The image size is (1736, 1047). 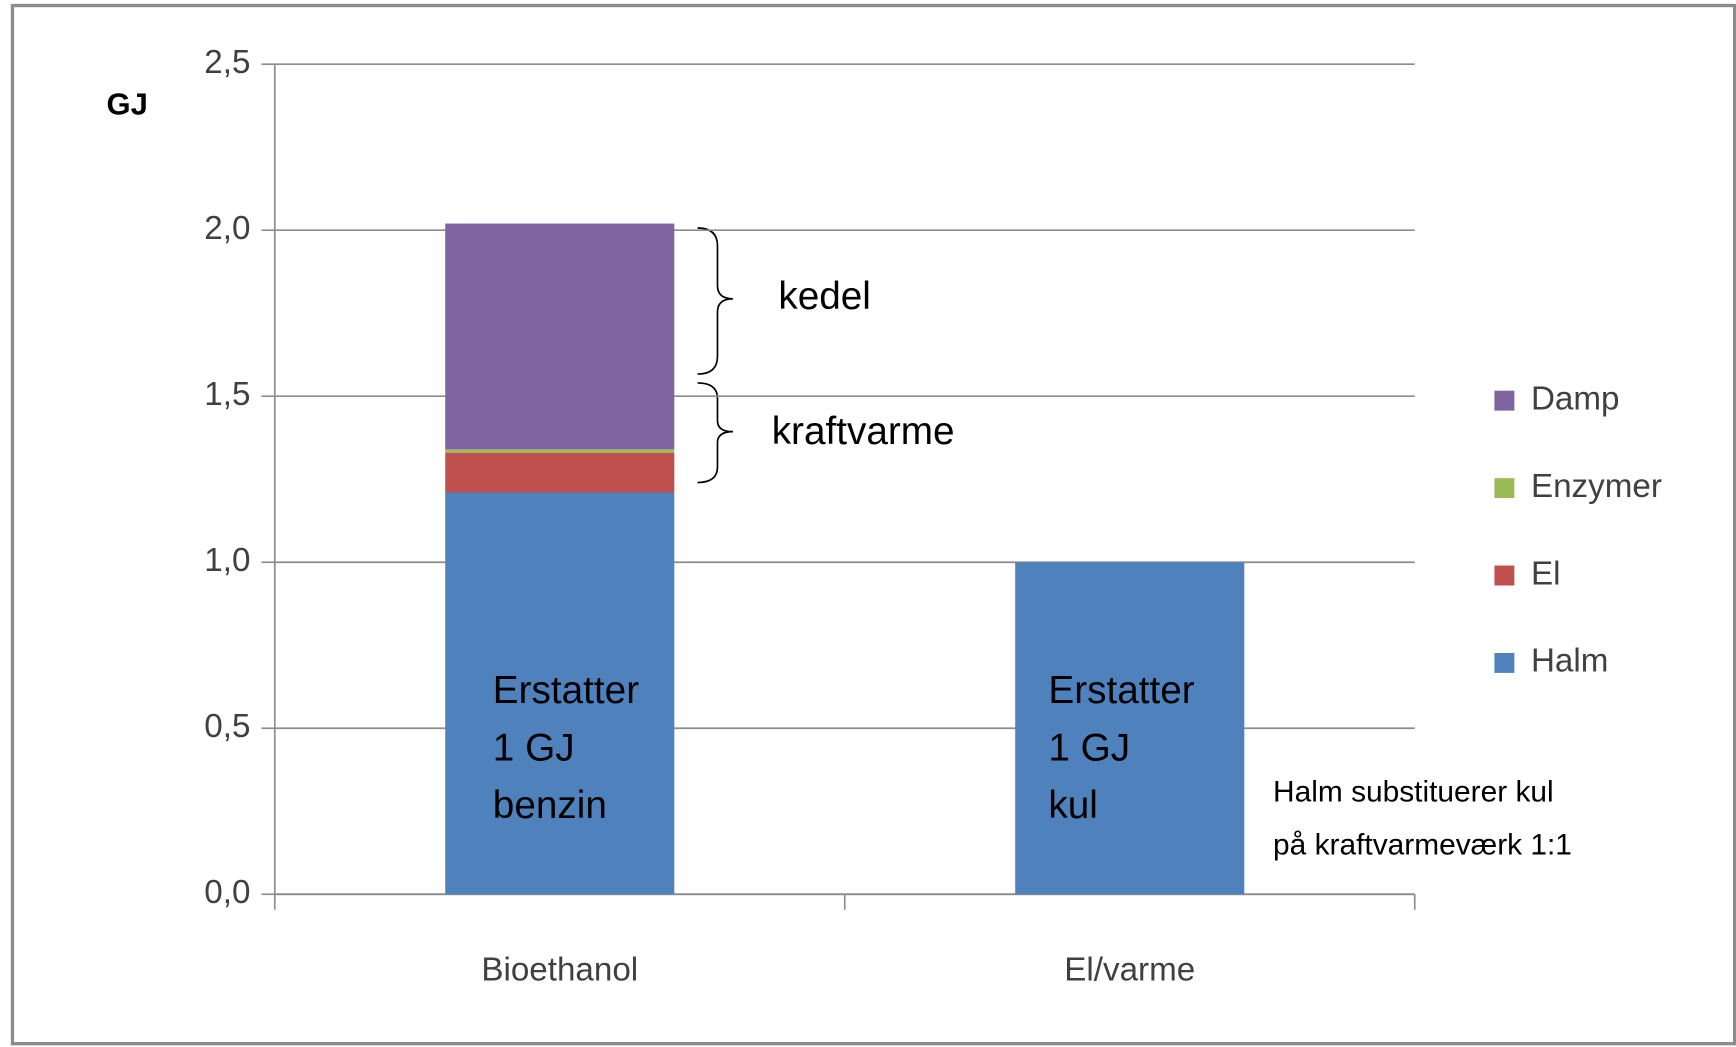 I want to click on y-tick-label: 2,5, so click(x=227, y=62).